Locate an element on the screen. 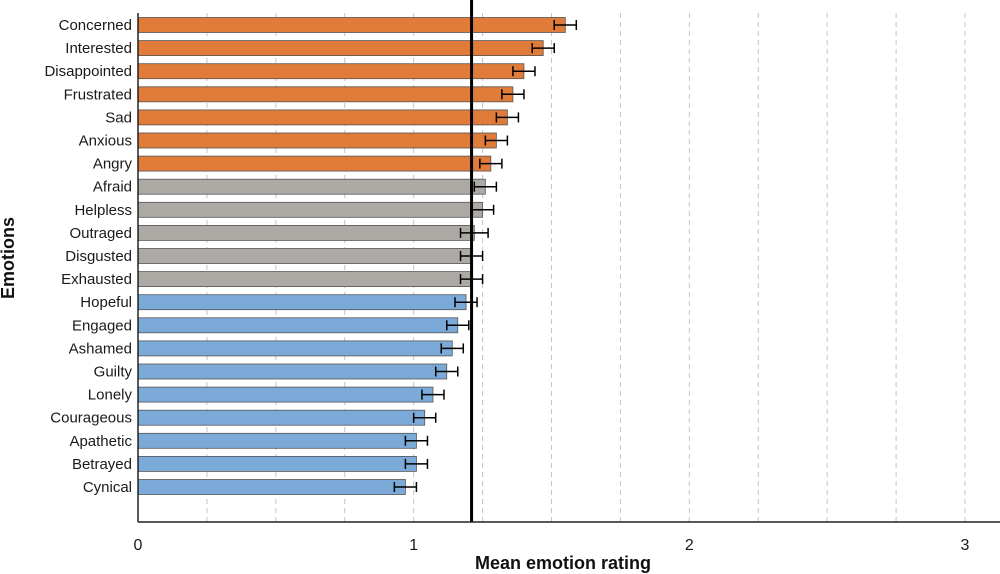  bar-courageous is located at coordinates (281, 417).